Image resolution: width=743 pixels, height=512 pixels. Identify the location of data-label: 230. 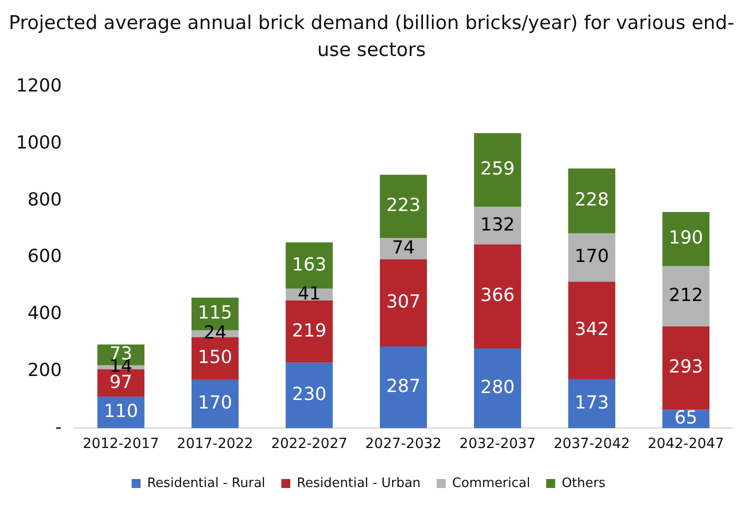
(309, 395).